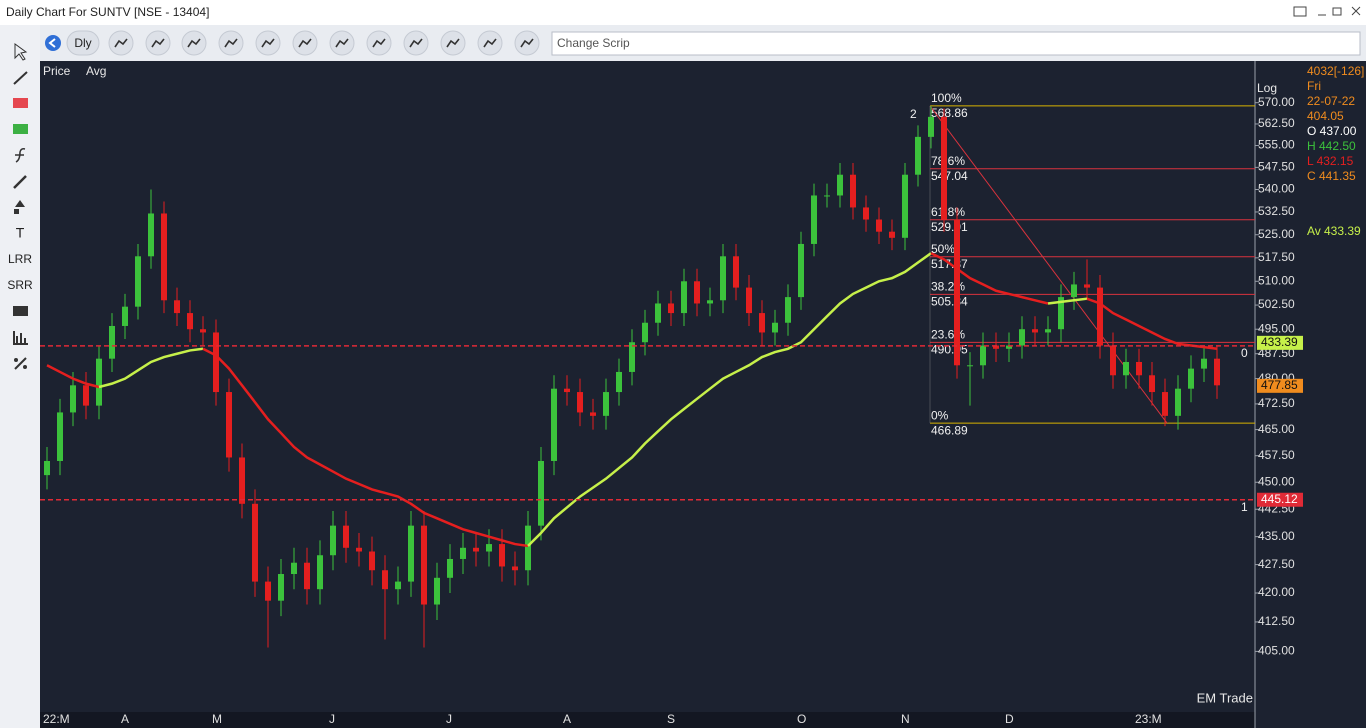 The width and height of the screenshot is (1366, 728). I want to click on shape-tool, so click(19, 207).